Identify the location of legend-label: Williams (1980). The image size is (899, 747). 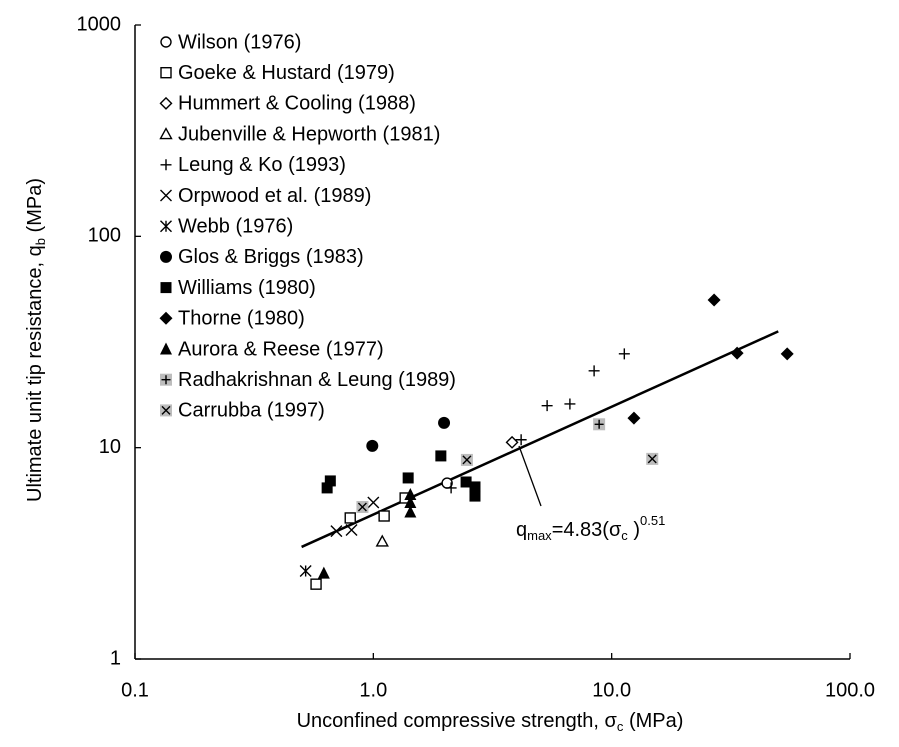
(247, 288).